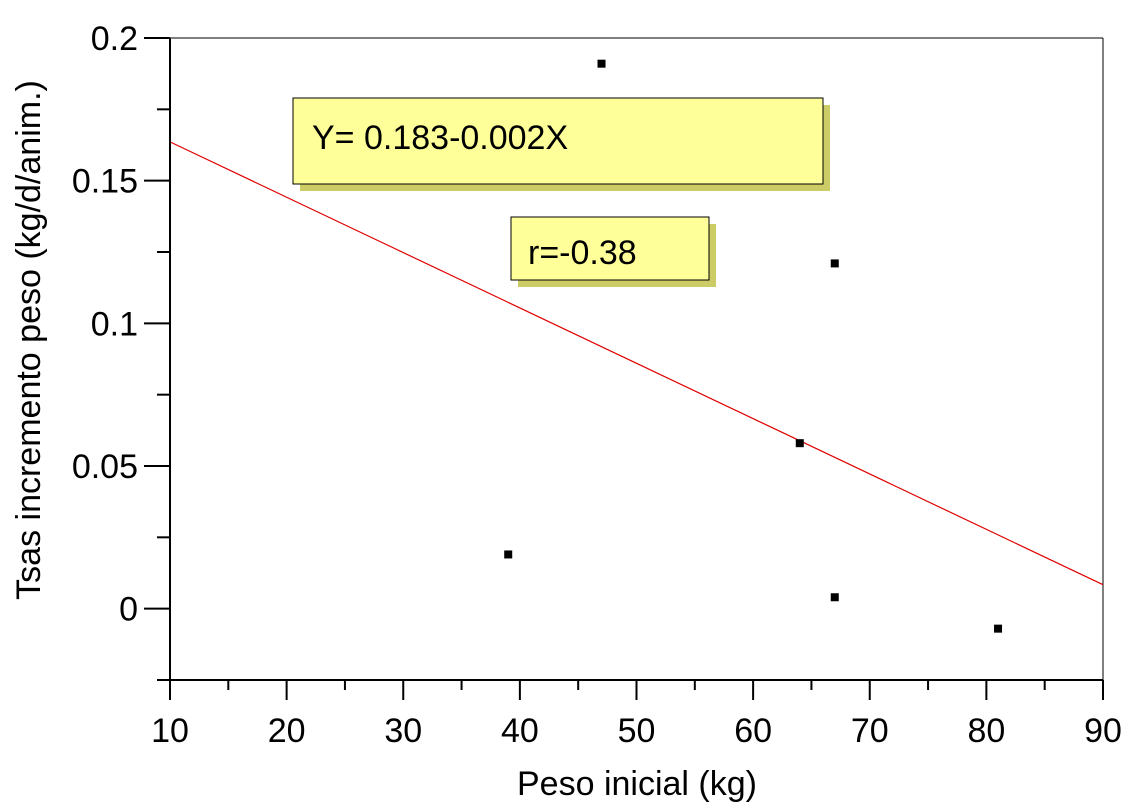 The width and height of the screenshot is (1130, 810). Describe the element at coordinates (287, 731) in the screenshot. I see `x-tick-label: 20` at that location.